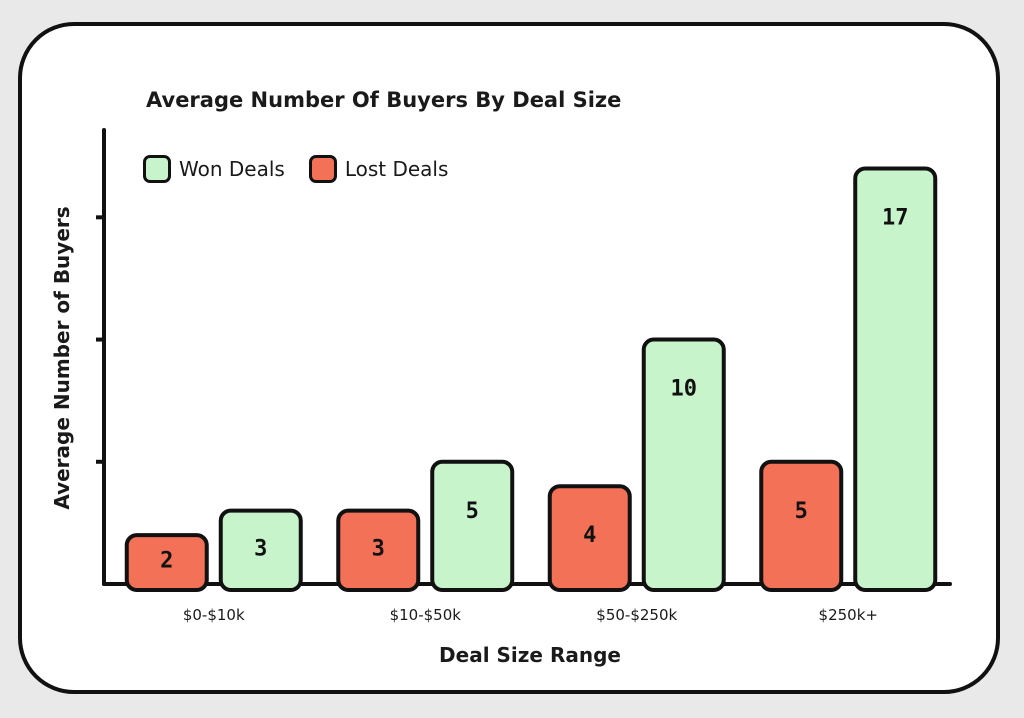 The width and height of the screenshot is (1024, 718). Describe the element at coordinates (384, 100) in the screenshot. I see `chart-title: Average Number Of Buyers By Deal Size` at that location.